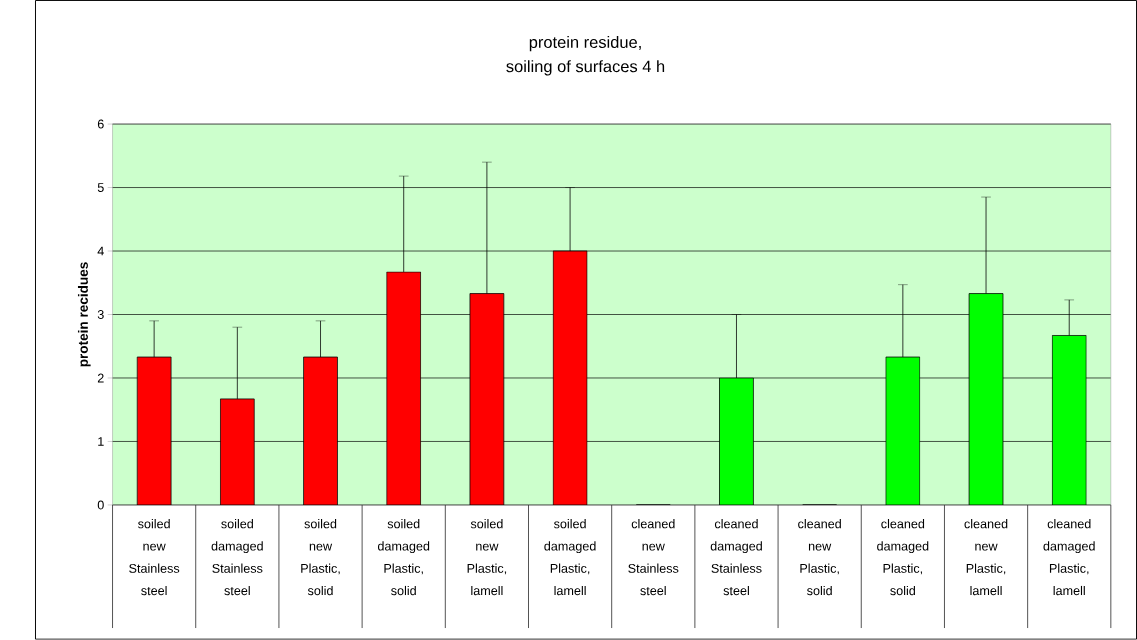 The image size is (1137, 640). Describe the element at coordinates (736, 557) in the screenshot. I see `x-tick-label: cleaned damaged Stainless steel` at that location.